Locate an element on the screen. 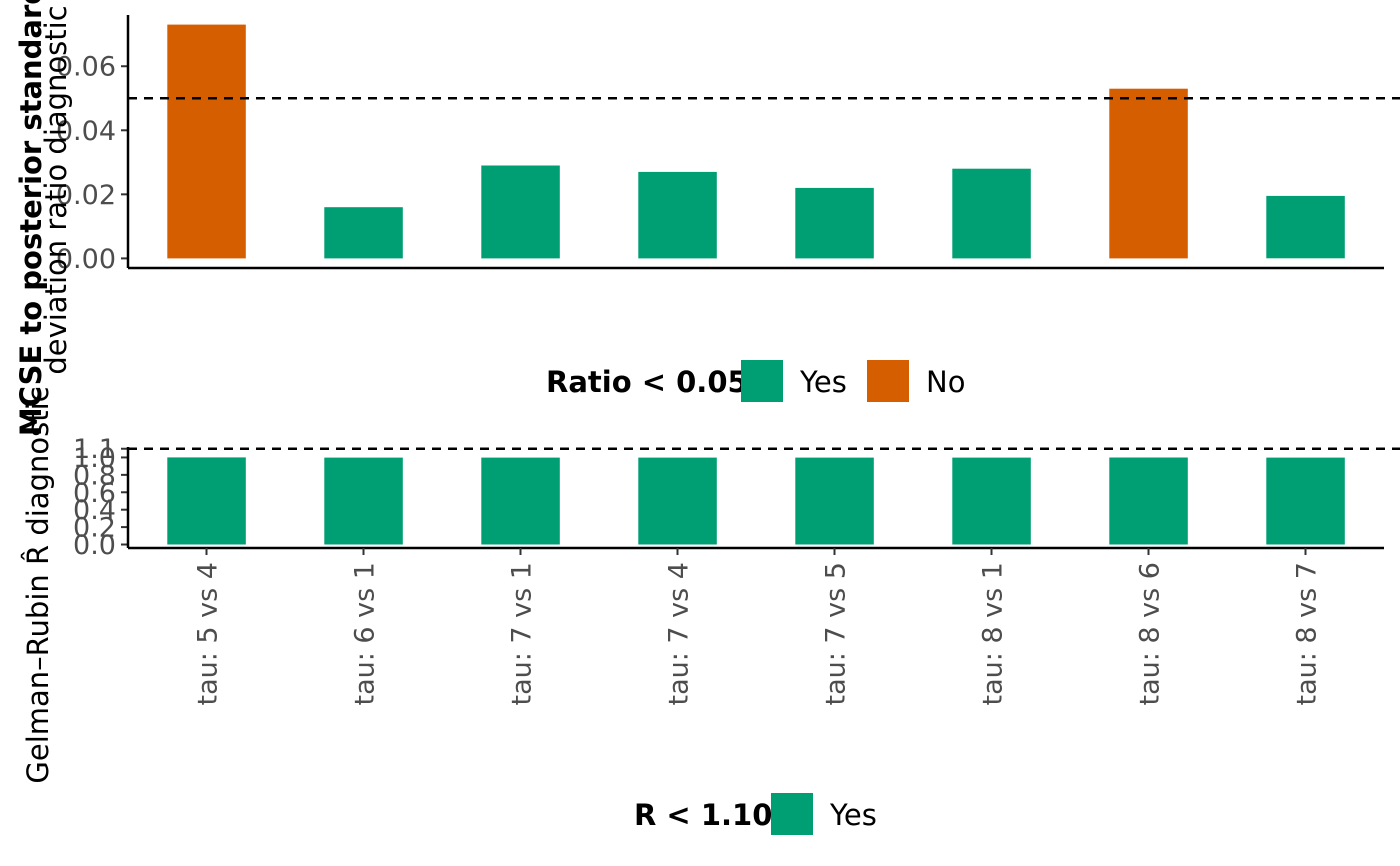  x-tick-label: tau: 5 vs 4 is located at coordinates (208, 634).